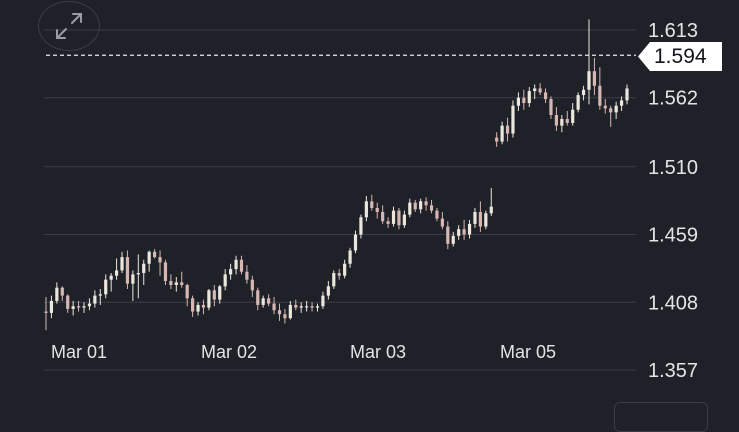  I want to click on expand-chart-button, so click(69, 26).